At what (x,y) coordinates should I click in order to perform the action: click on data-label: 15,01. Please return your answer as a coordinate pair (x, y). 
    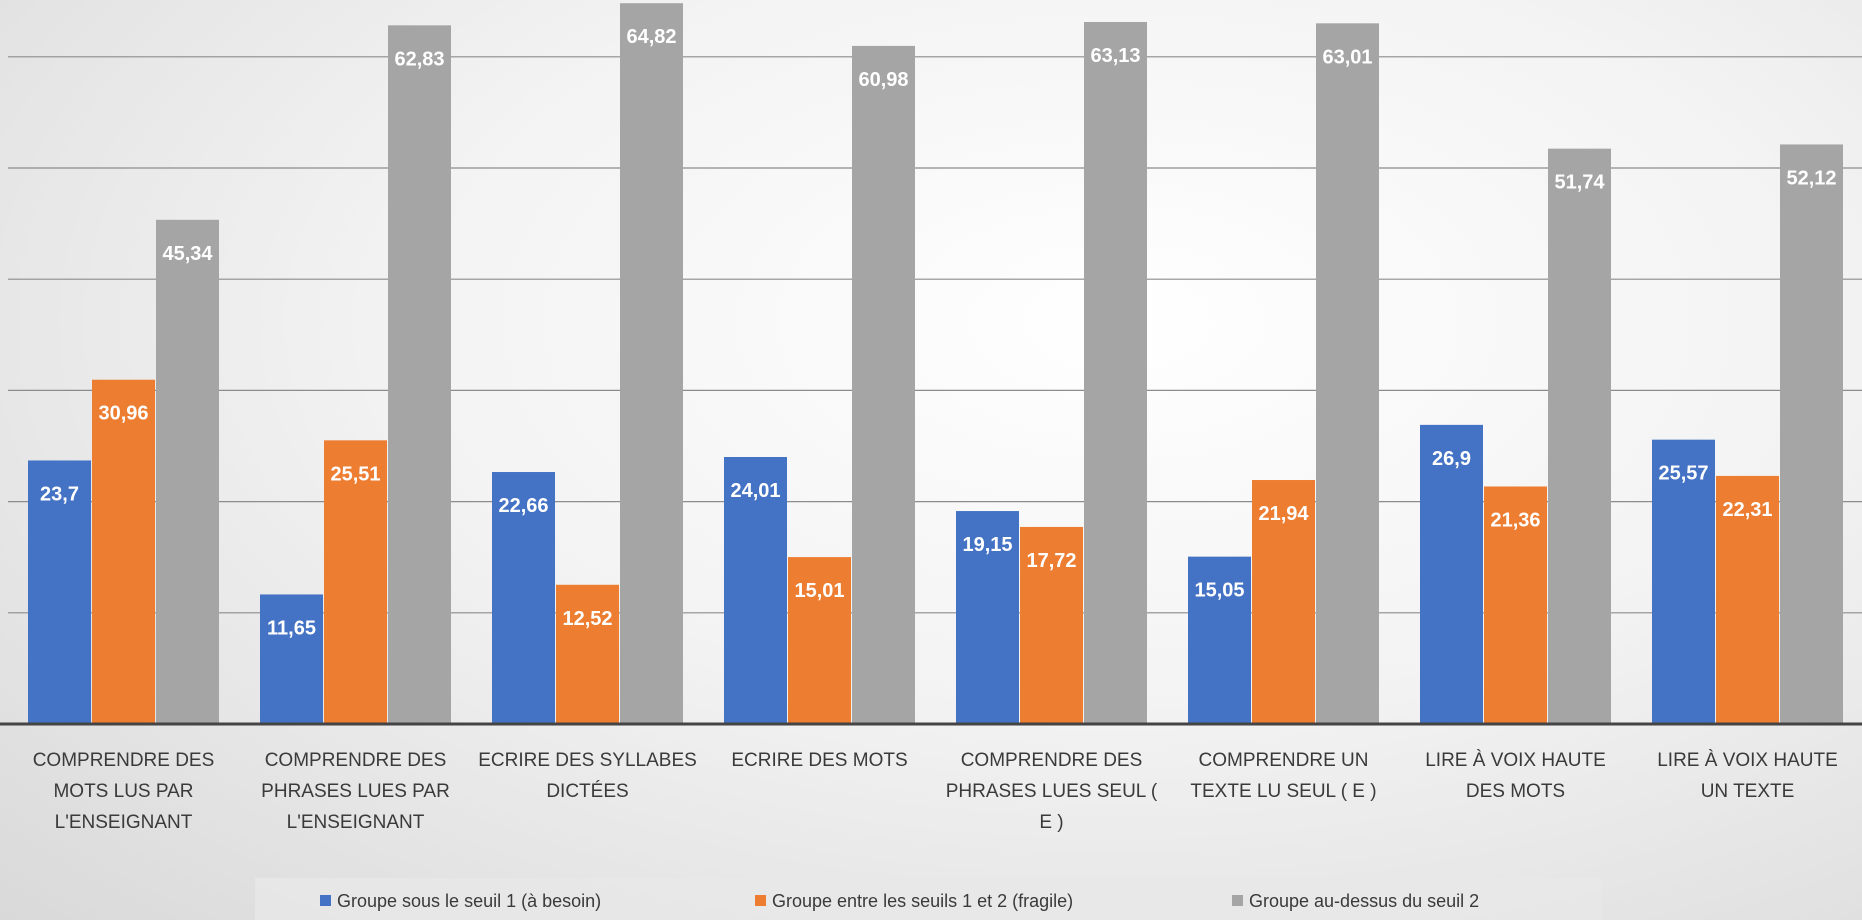
    Looking at the image, I should click on (819, 591).